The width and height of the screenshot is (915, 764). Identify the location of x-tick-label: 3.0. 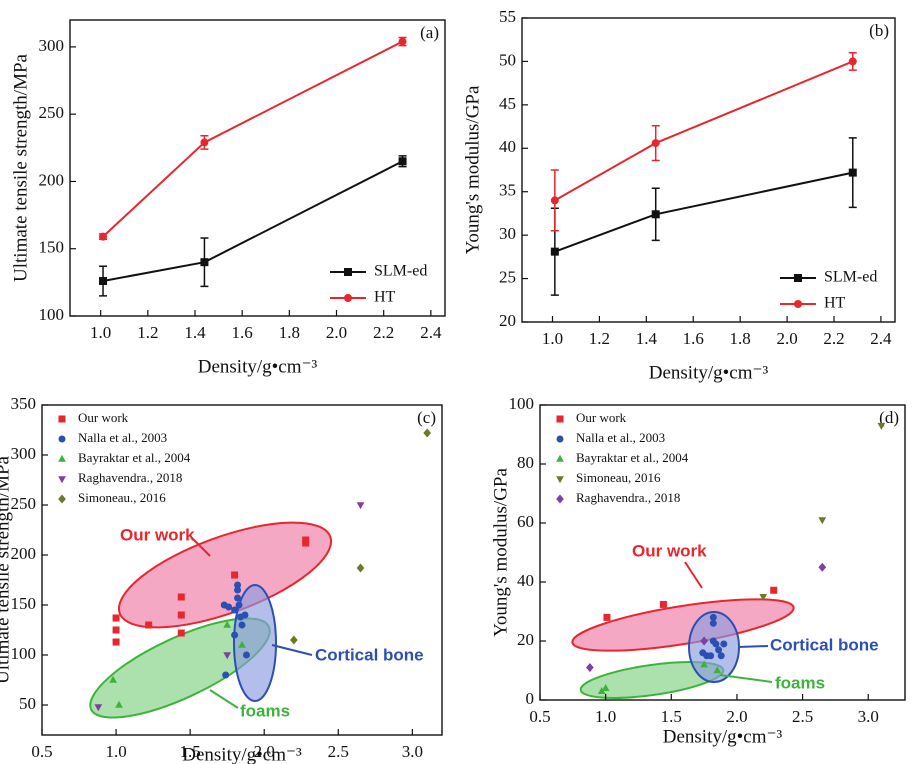
(868, 716).